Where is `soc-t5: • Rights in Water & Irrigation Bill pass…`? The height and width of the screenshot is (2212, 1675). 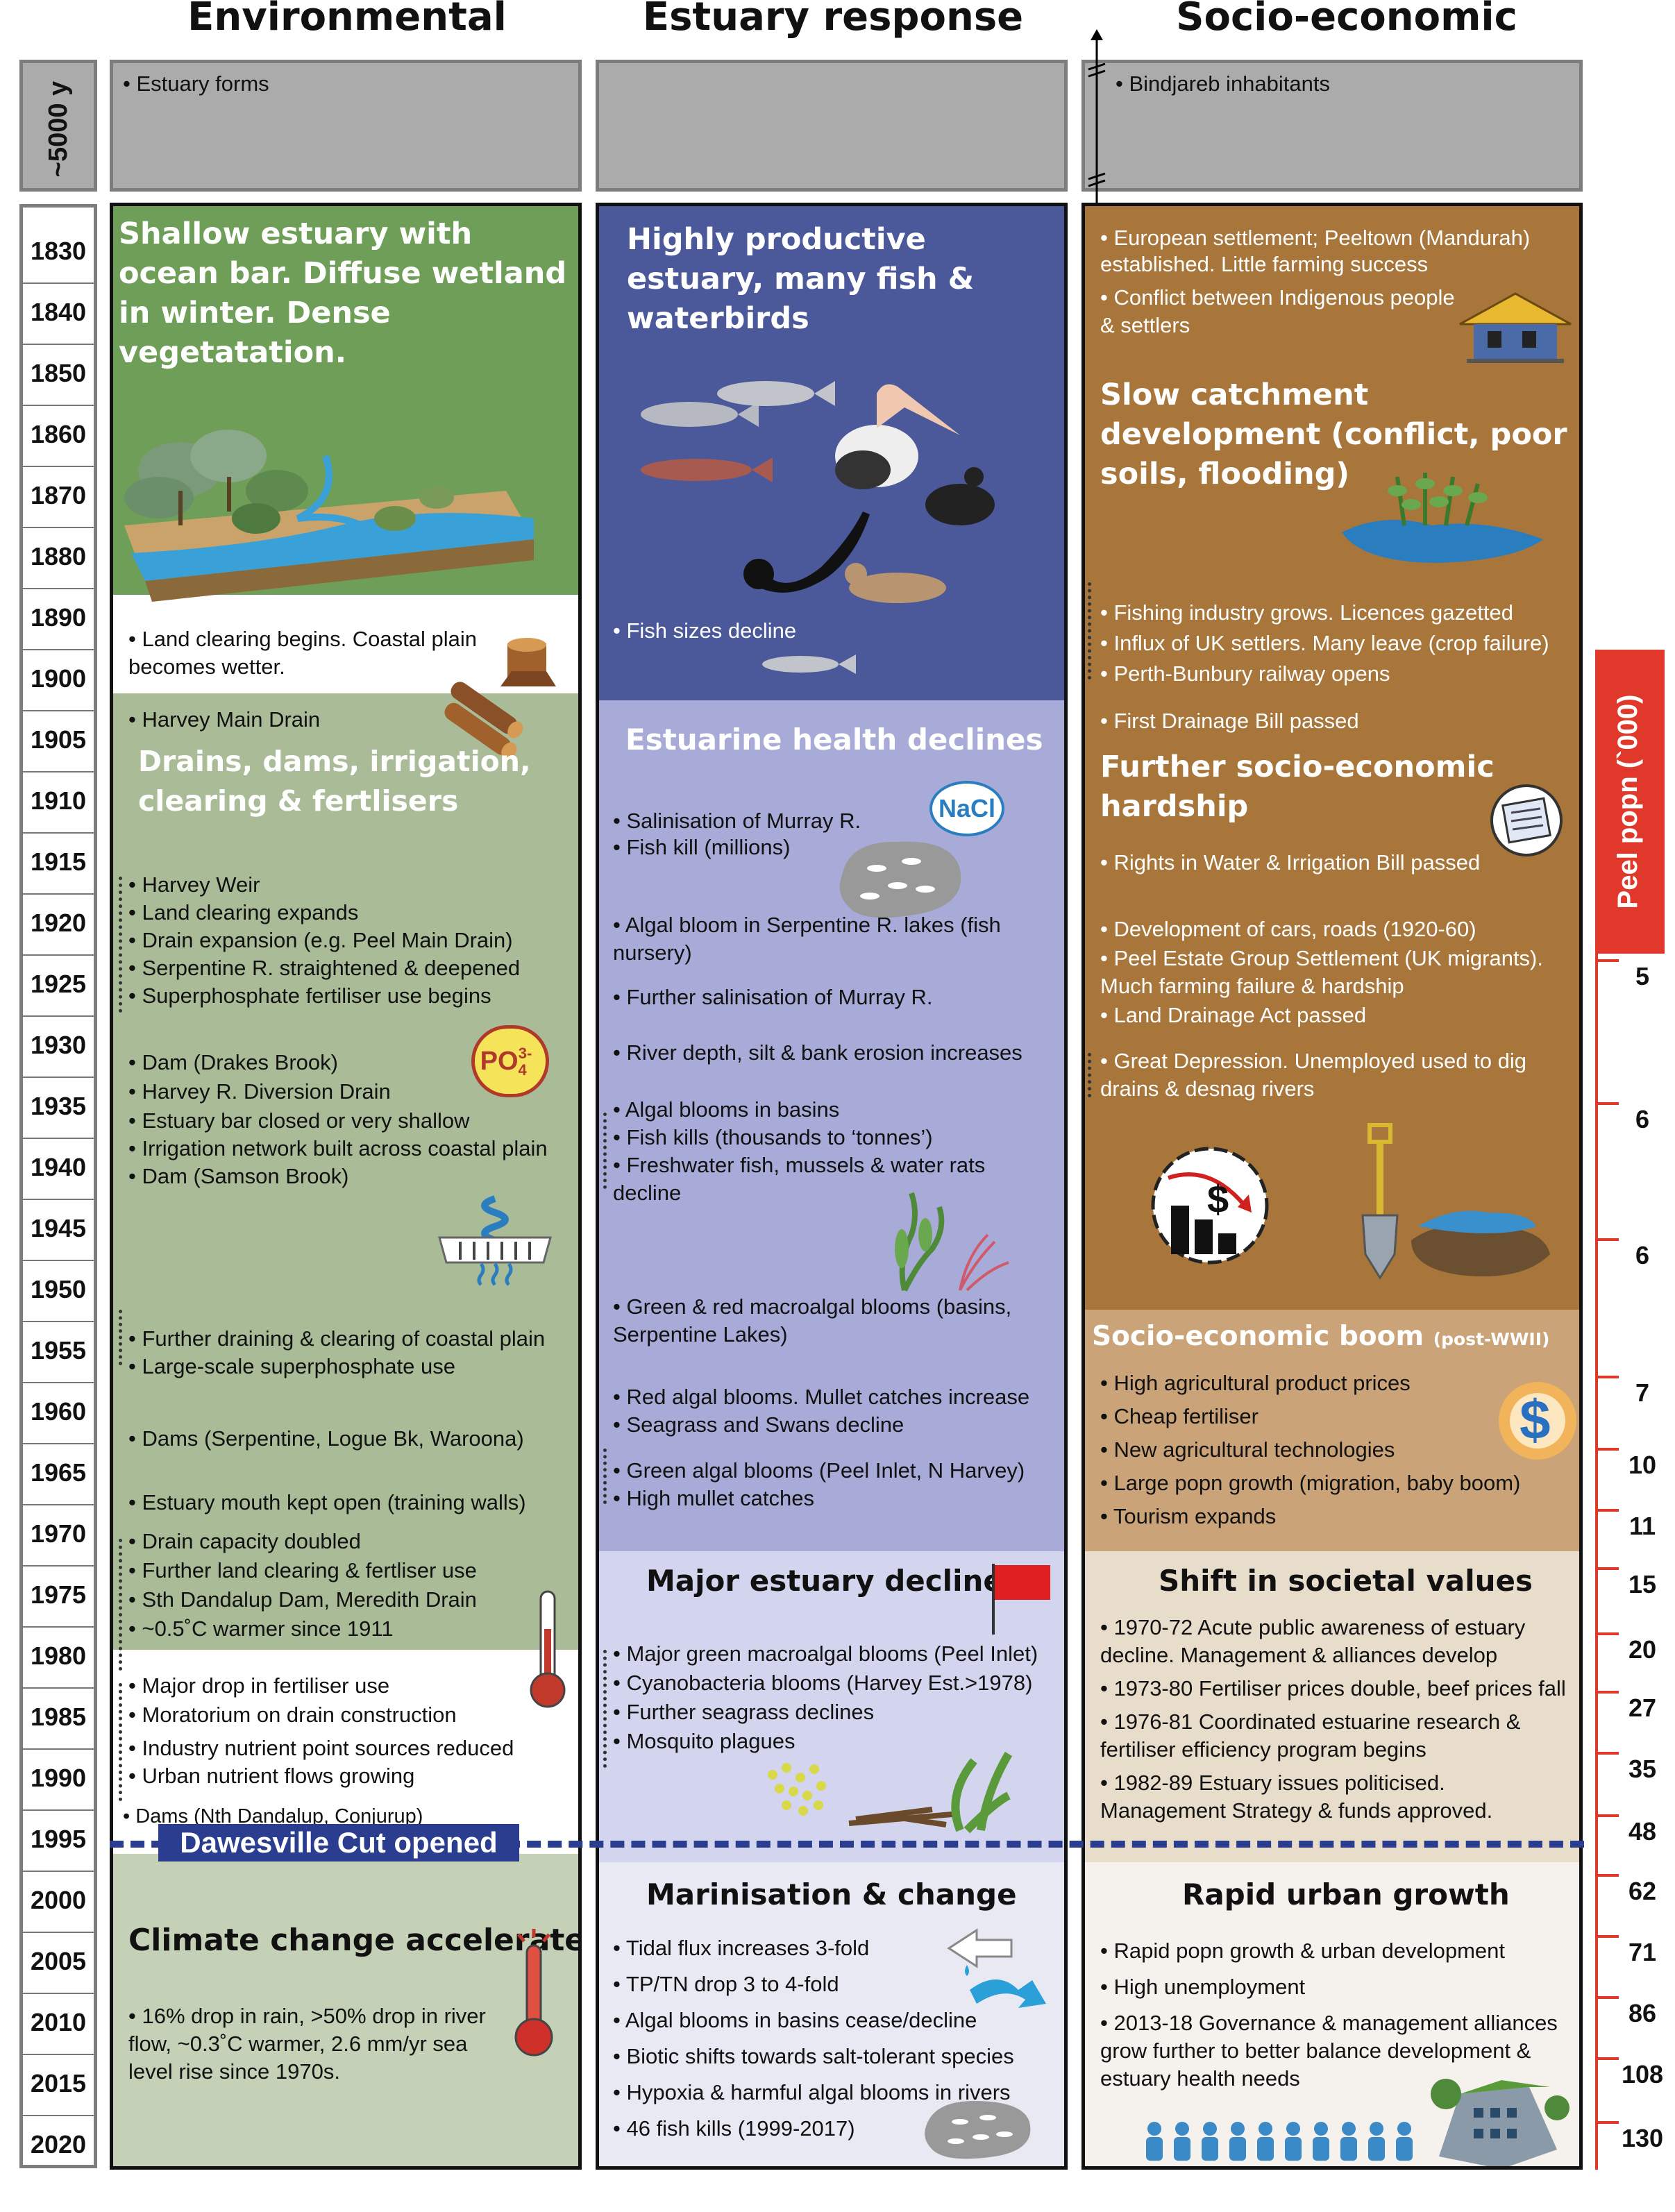 soc-t5: • Rights in Water & Irrigation Bill pass… is located at coordinates (1290, 862).